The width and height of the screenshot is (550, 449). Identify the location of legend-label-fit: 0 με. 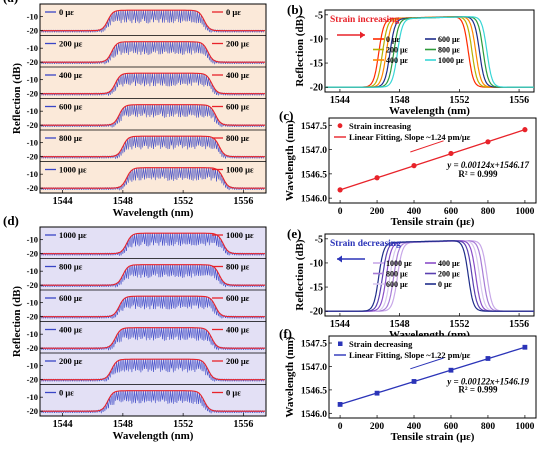
(233, 393).